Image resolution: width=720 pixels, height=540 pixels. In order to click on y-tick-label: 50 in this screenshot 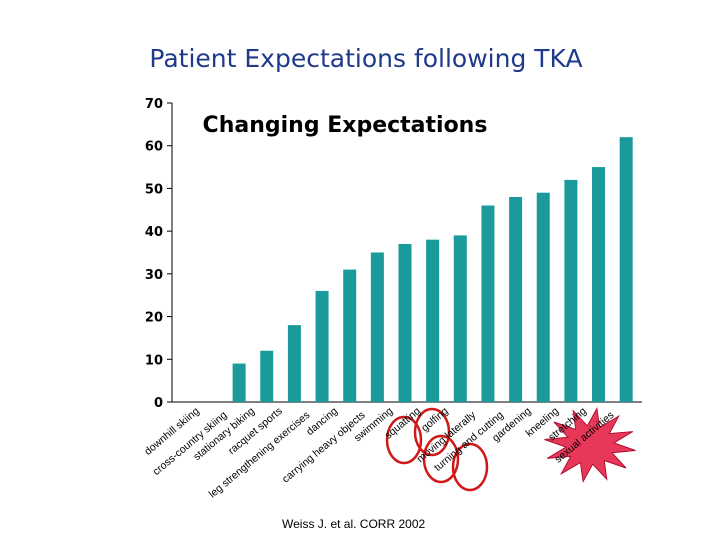, I will do `click(154, 189)`.